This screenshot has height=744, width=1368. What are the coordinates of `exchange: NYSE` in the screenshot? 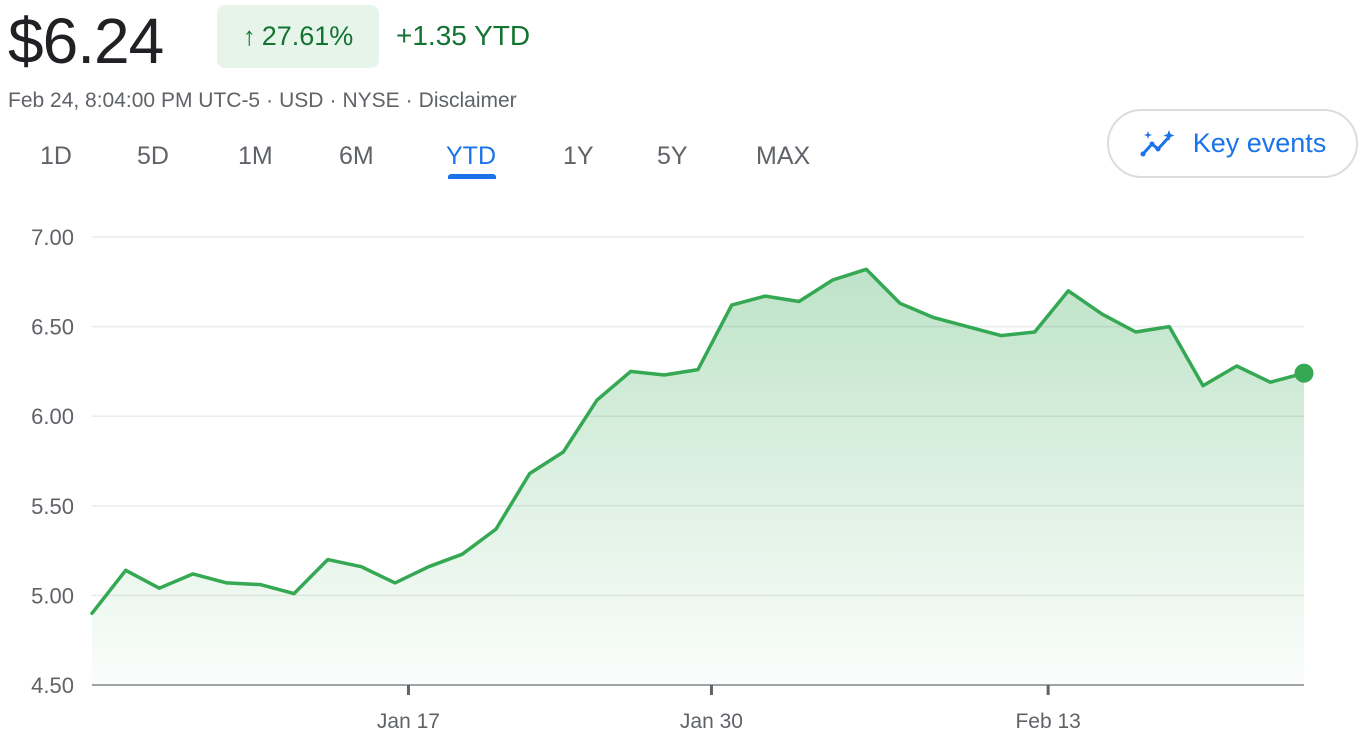 It's located at (371, 100).